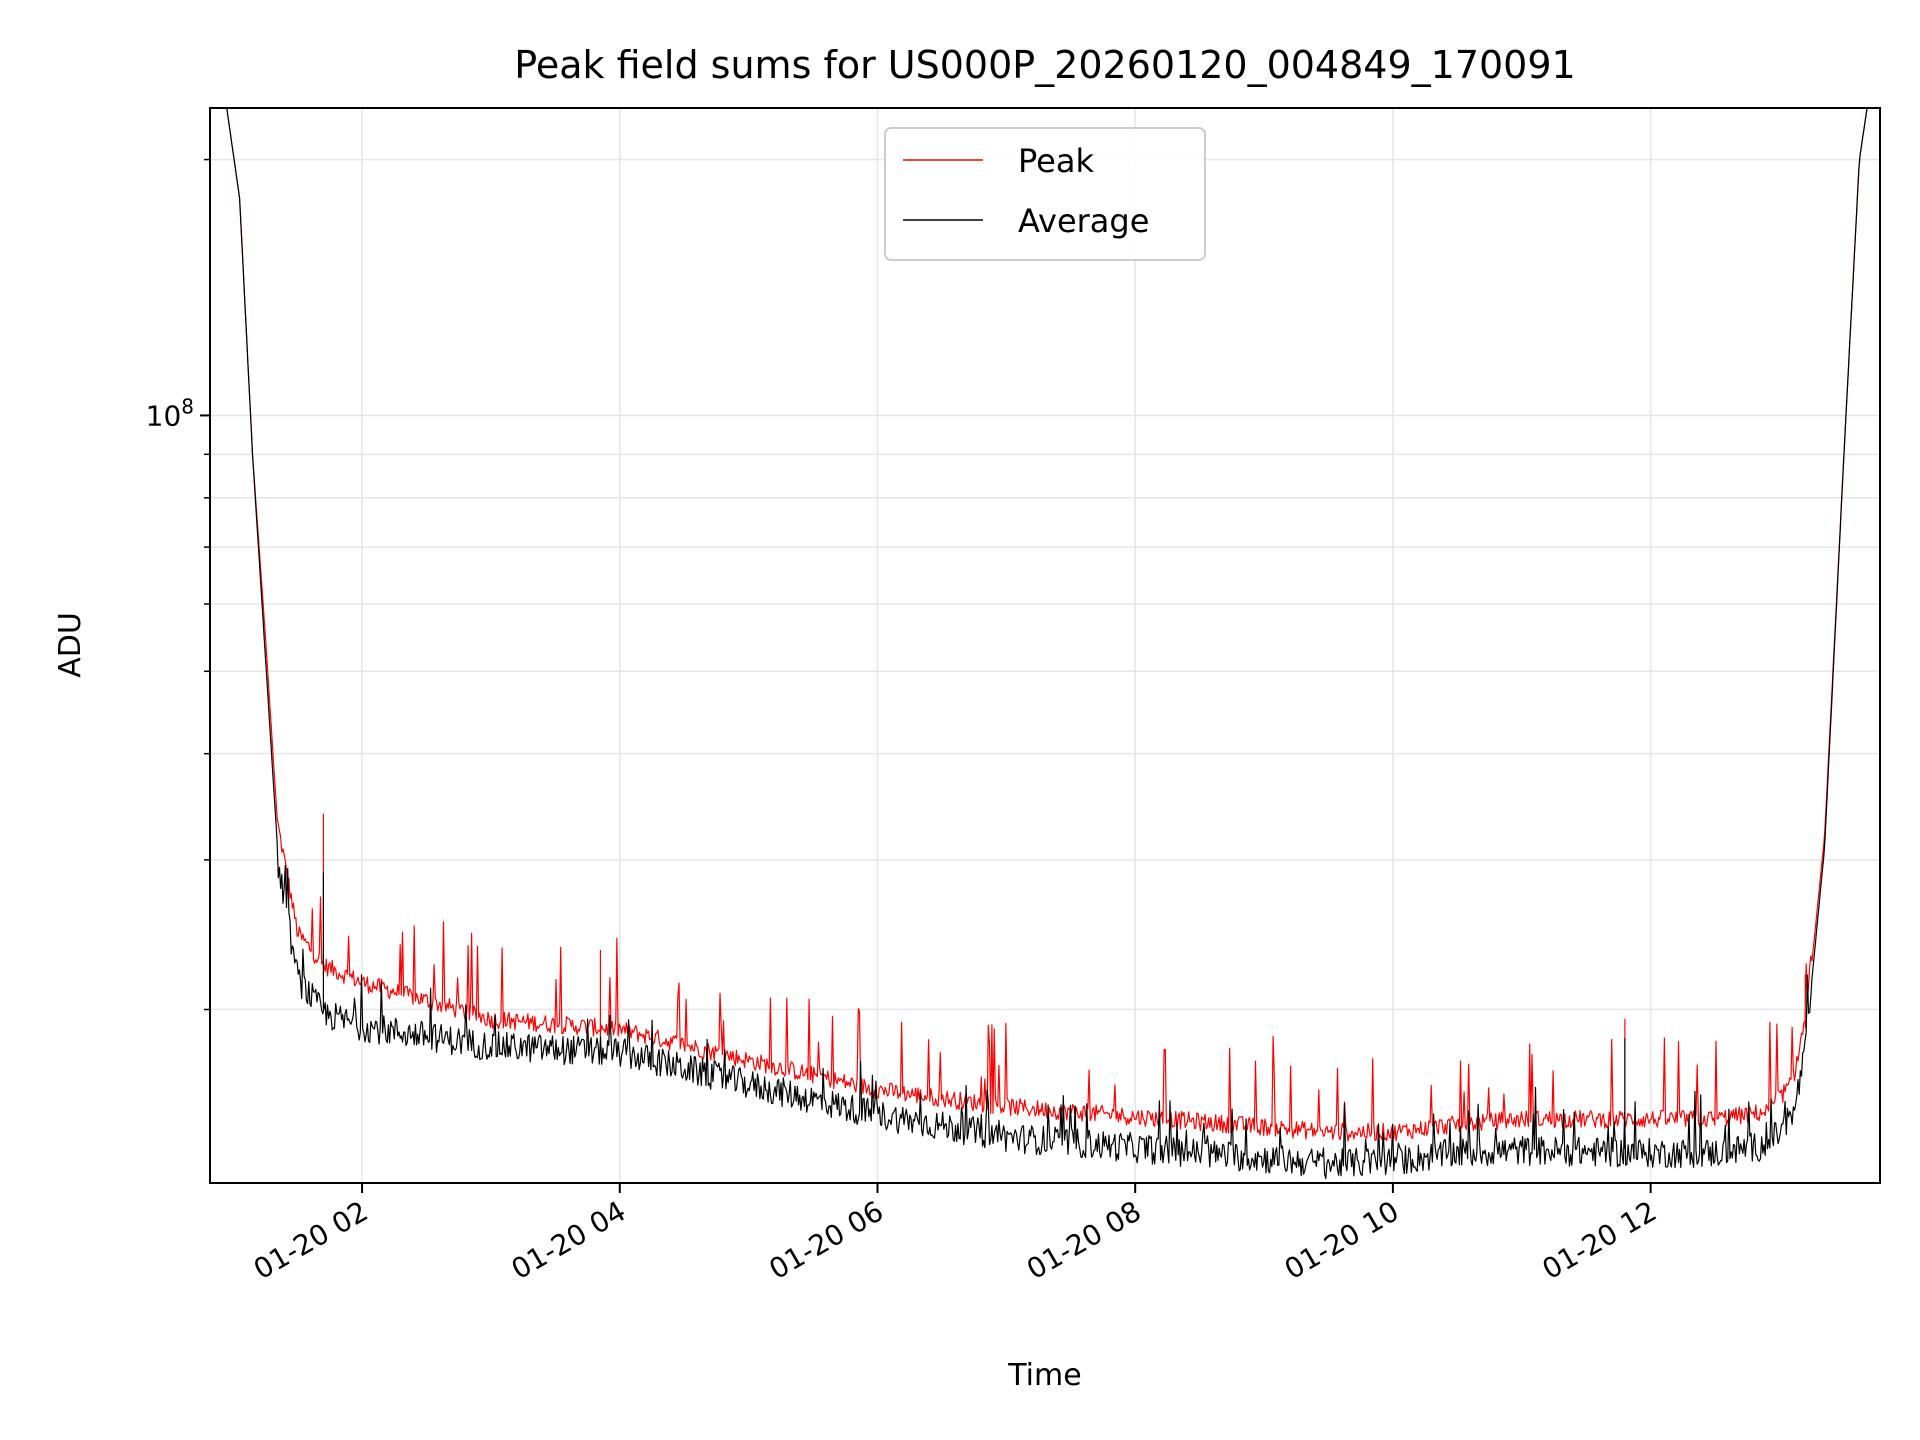  What do you see at coordinates (1044, 1375) in the screenshot?
I see `x-axis-label: Time` at bounding box center [1044, 1375].